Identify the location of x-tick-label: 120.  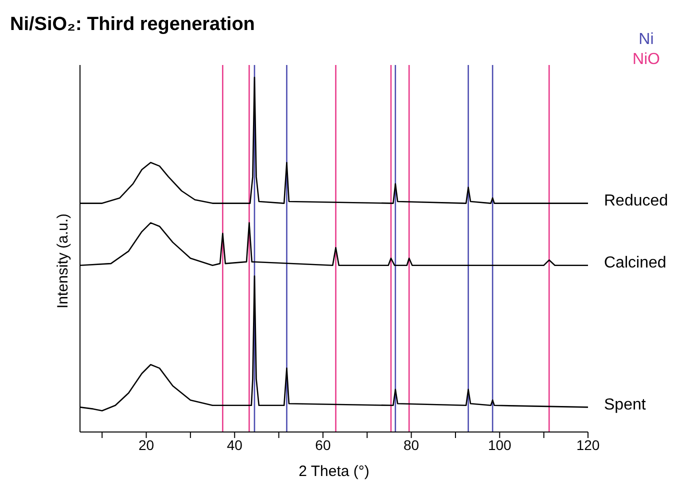
(588, 444).